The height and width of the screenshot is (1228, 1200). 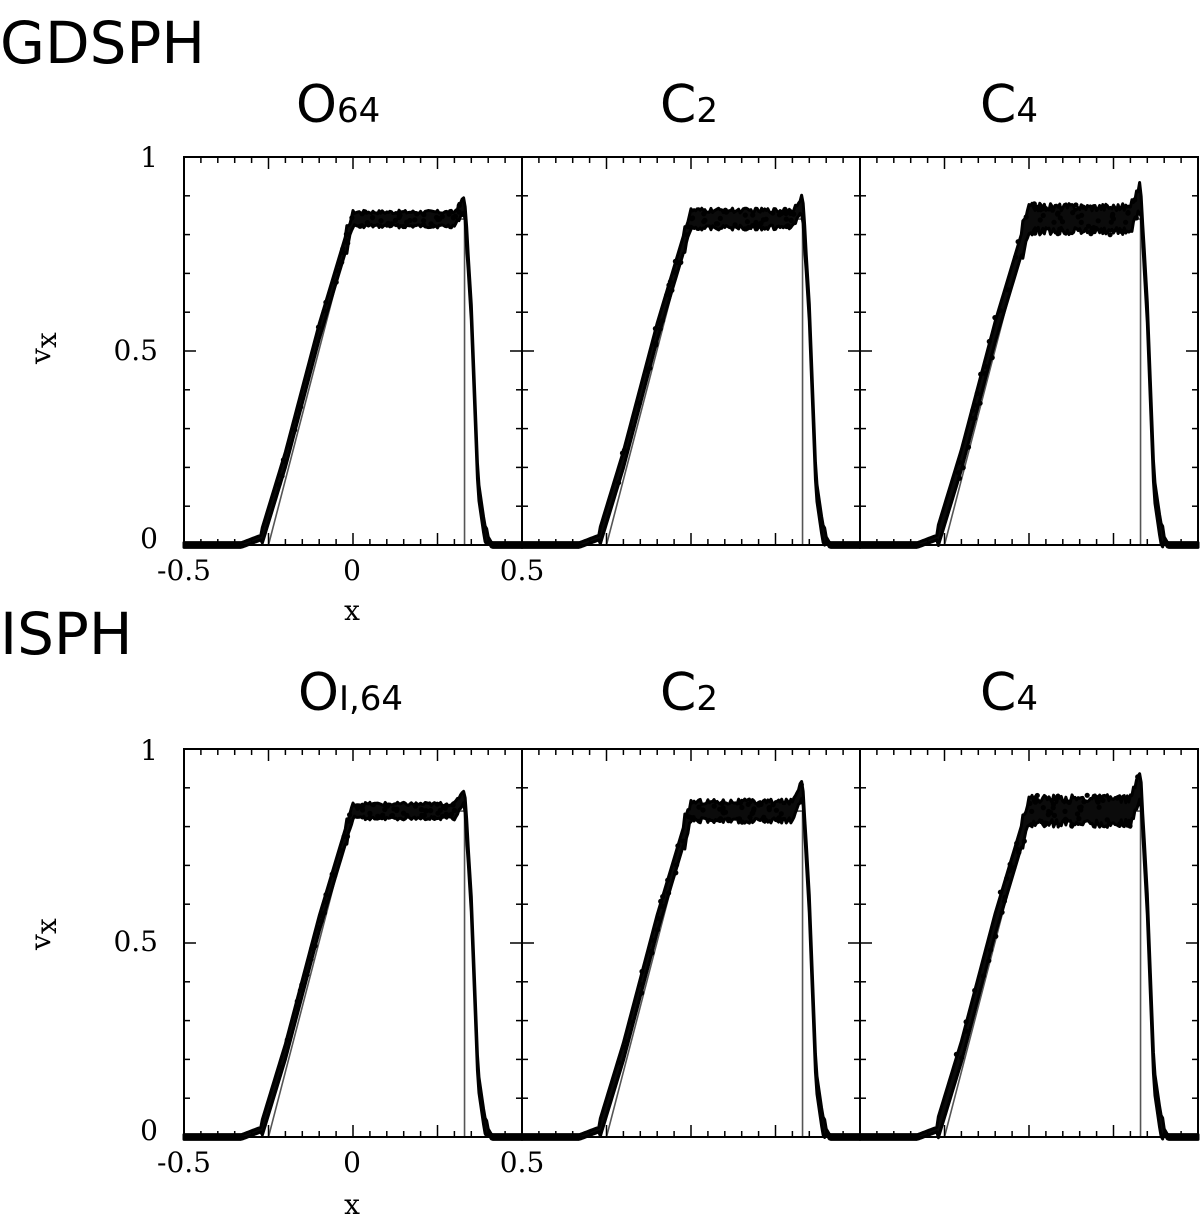 I want to click on panel-title: C2, so click(x=689, y=105).